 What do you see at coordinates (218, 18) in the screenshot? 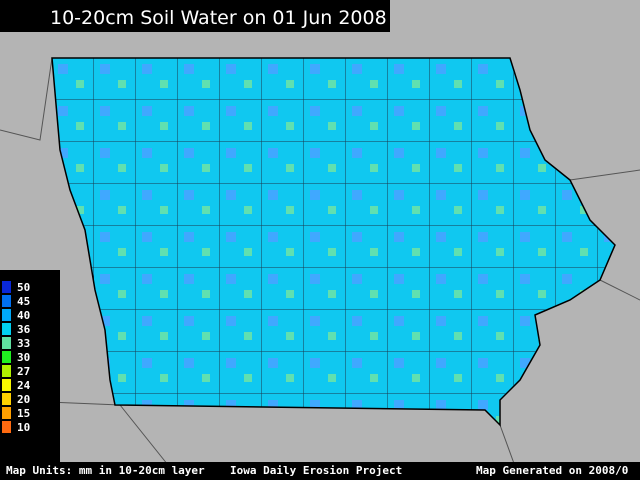
I see `map-title: 10-20cm Soil Water on 01 Jun 2008` at bounding box center [218, 18].